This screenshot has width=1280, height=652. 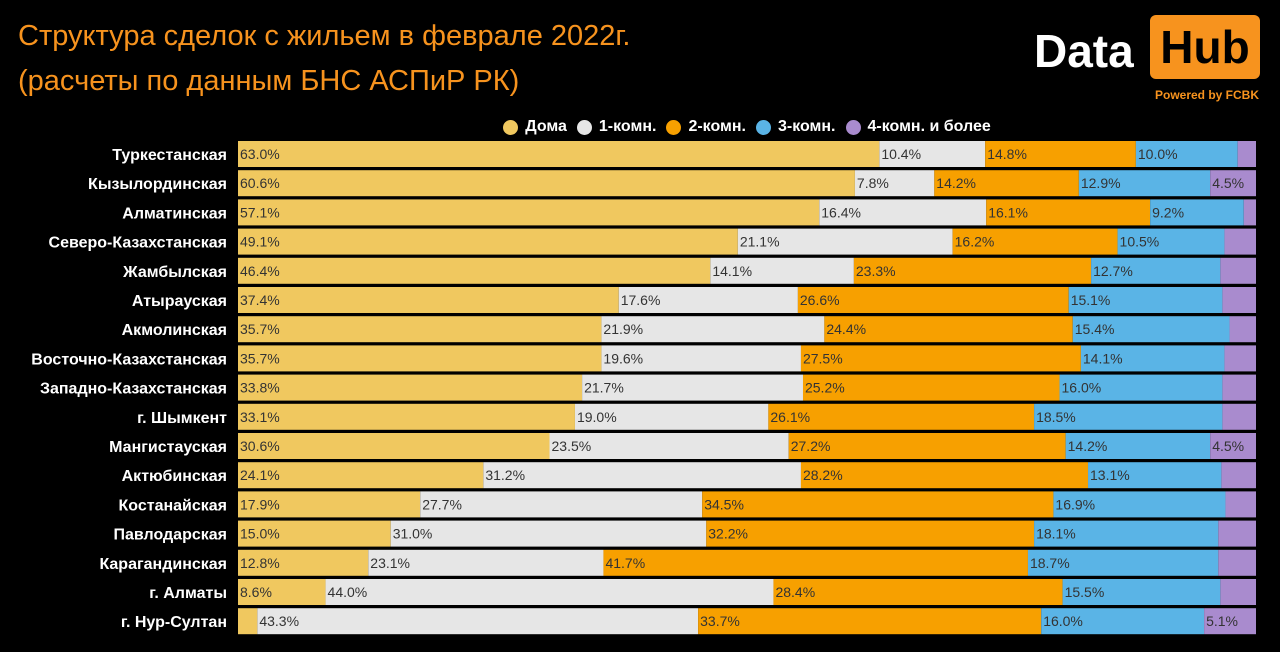 I want to click on data-label: 18.5%, so click(x=1056, y=417).